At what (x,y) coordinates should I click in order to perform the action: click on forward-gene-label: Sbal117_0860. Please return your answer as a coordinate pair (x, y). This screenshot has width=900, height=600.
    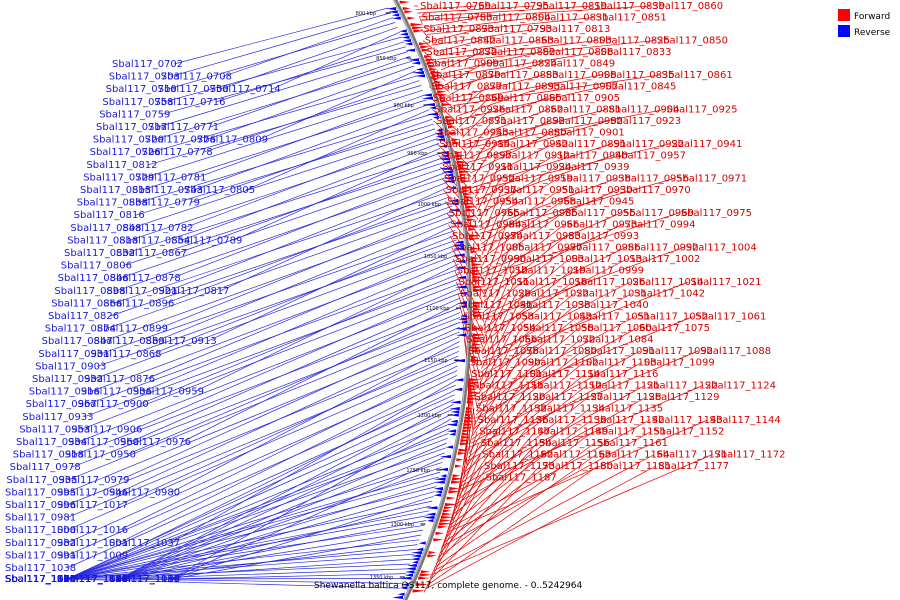
    Looking at the image, I should click on (687, 6).